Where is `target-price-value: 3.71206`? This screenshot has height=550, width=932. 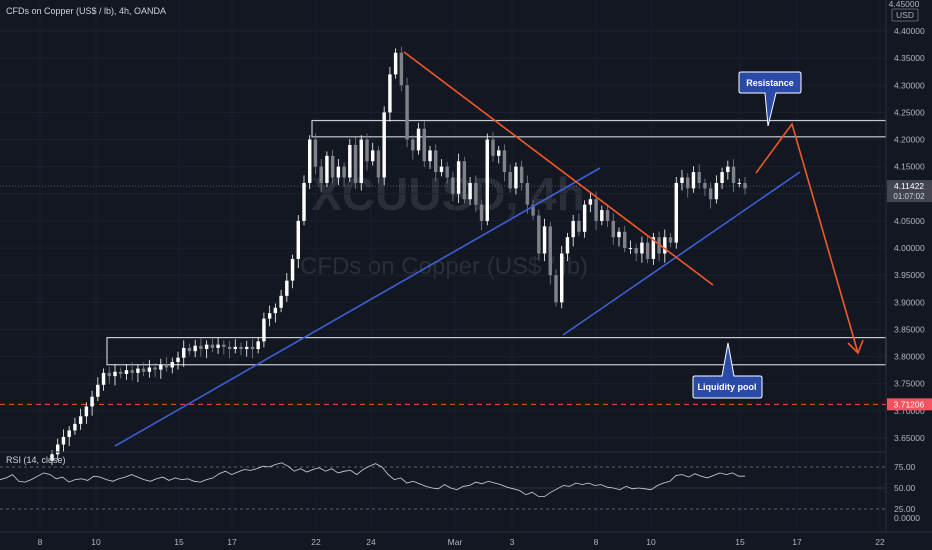
target-price-value: 3.71206 is located at coordinates (909, 404).